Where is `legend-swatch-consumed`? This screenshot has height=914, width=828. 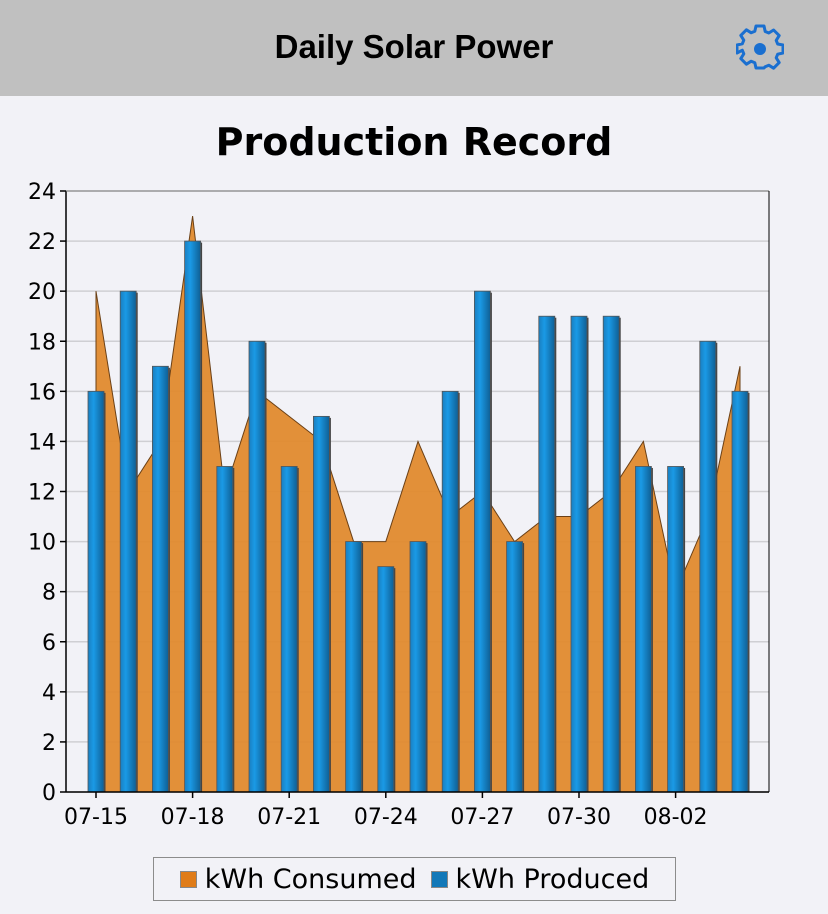 legend-swatch-consumed is located at coordinates (188, 879).